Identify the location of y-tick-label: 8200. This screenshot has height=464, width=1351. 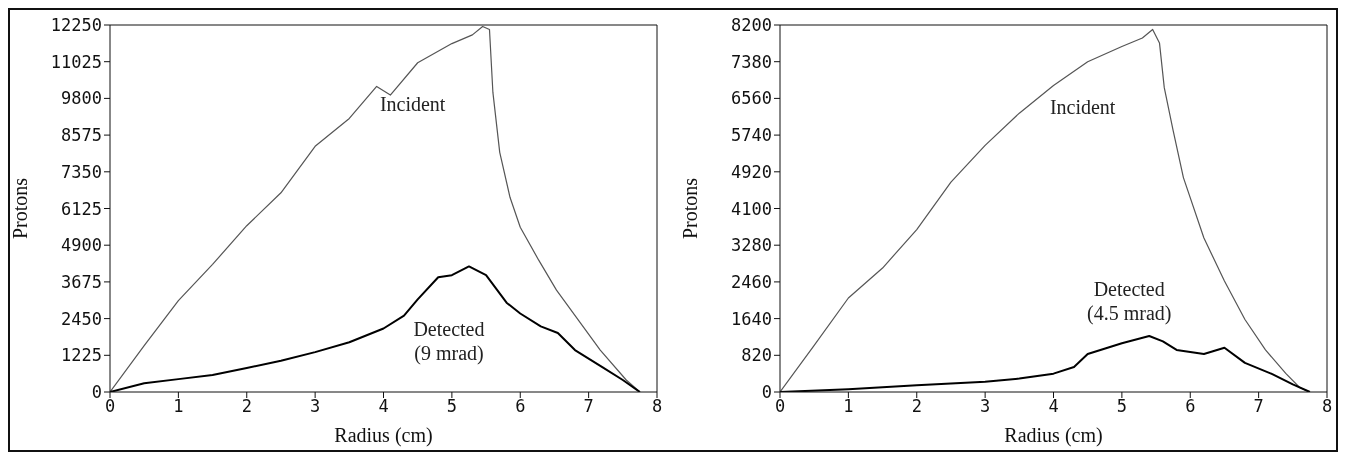
(751, 25).